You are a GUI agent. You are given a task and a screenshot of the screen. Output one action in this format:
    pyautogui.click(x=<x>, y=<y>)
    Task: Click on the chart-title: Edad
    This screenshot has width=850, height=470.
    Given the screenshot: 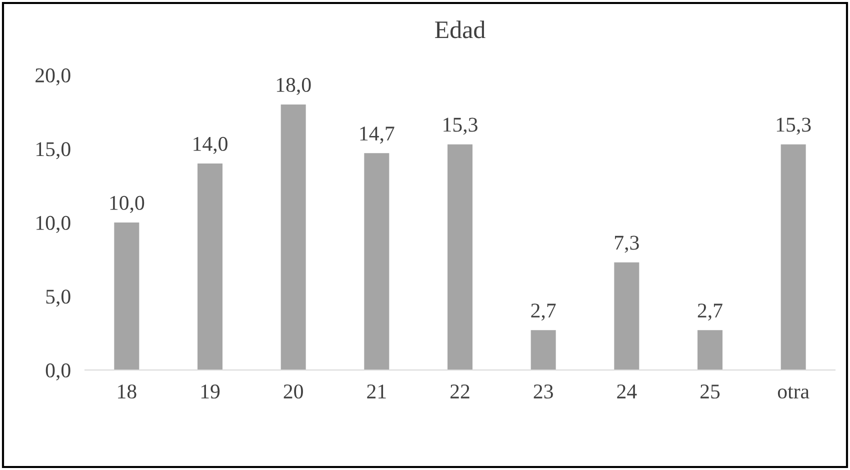 What is the action you would take?
    pyautogui.click(x=460, y=29)
    